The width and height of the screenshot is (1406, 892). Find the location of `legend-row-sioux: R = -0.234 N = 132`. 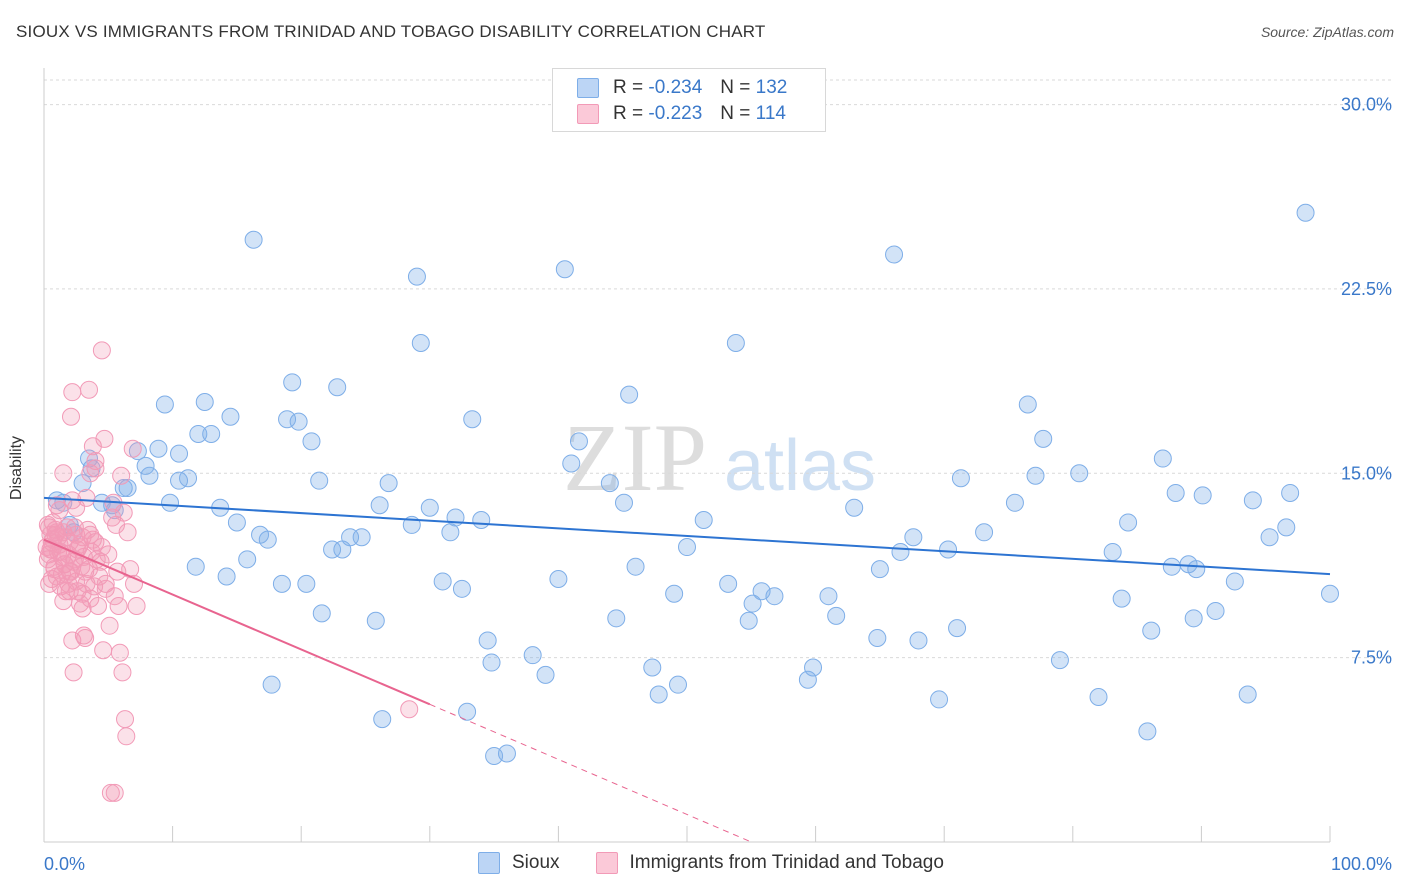

legend-row-sioux: R = -0.234 N = 132 is located at coordinates (682, 88).